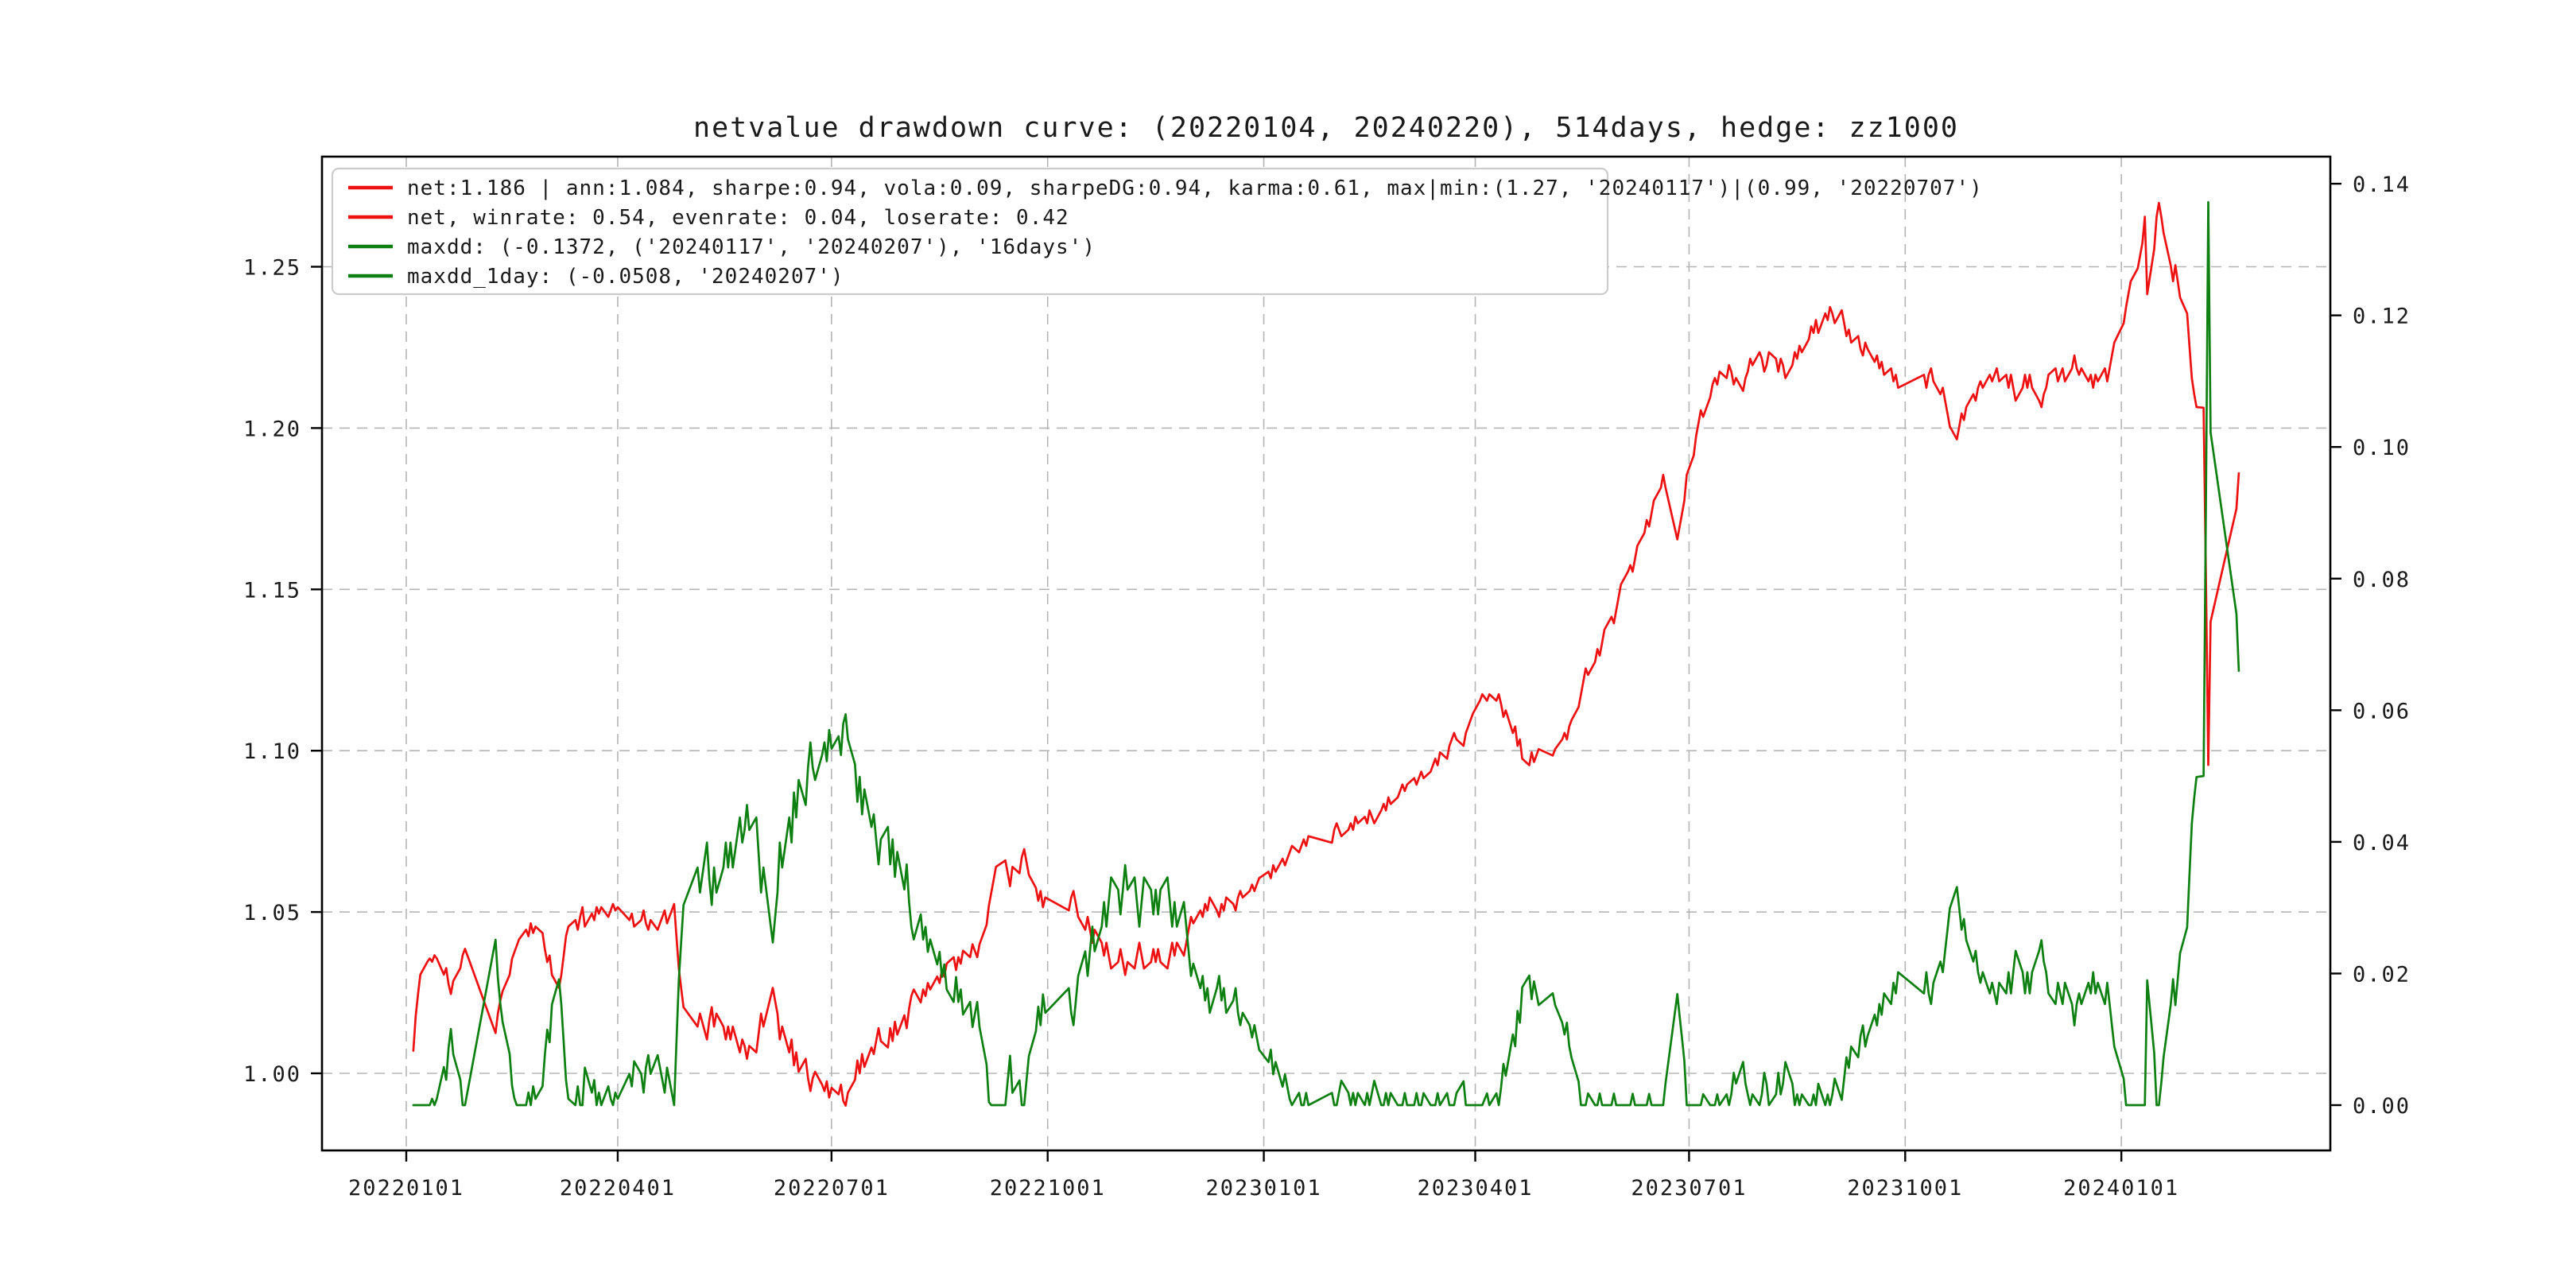 This screenshot has height=1288, width=2576. What do you see at coordinates (1476, 1188) in the screenshot?
I see `x-tick-label: 20230401` at bounding box center [1476, 1188].